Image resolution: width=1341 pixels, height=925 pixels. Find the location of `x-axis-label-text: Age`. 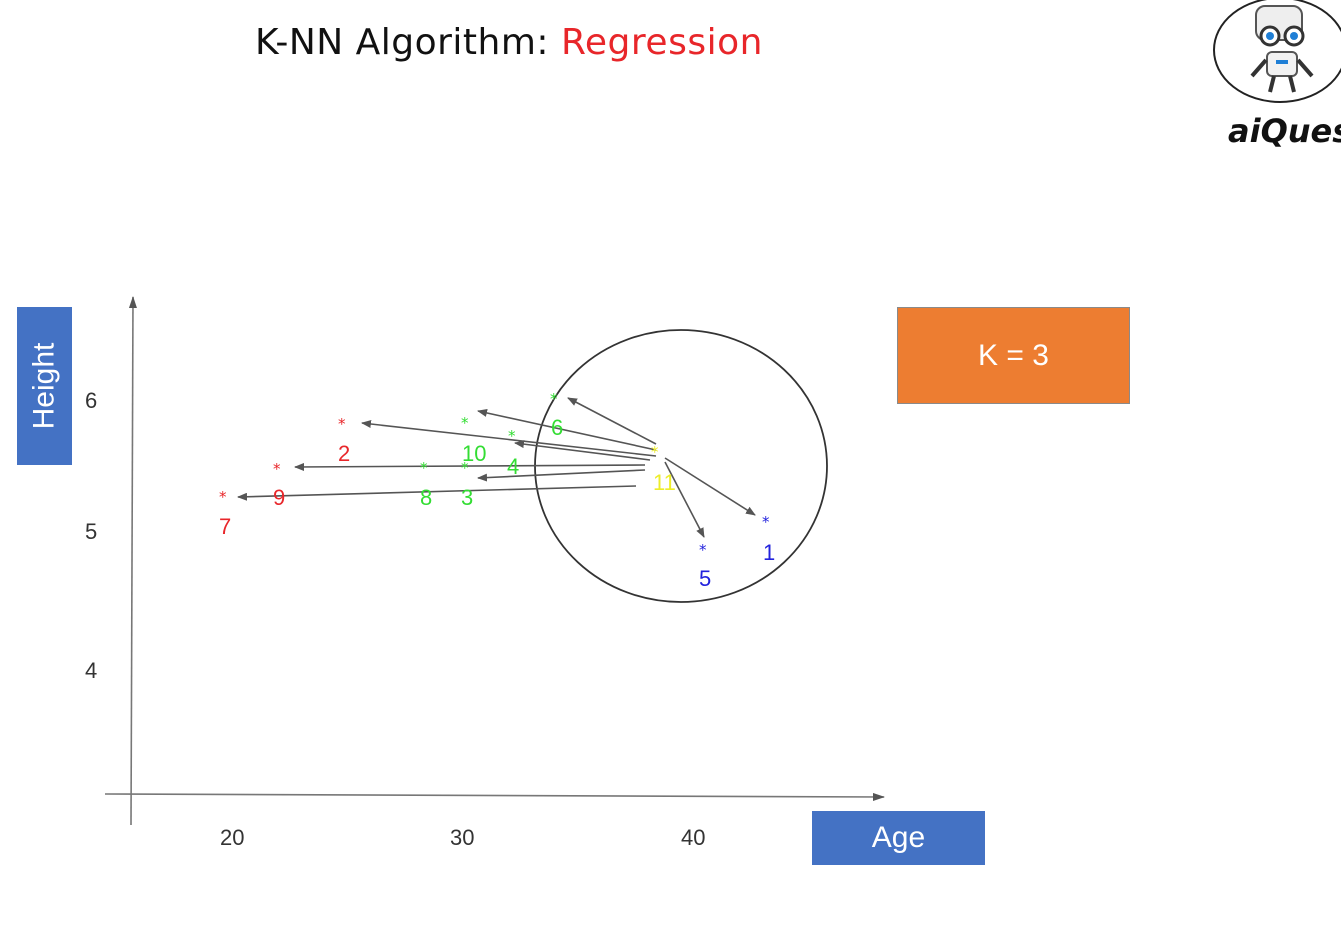

x-axis-label-text: Age is located at coordinates (898, 837).